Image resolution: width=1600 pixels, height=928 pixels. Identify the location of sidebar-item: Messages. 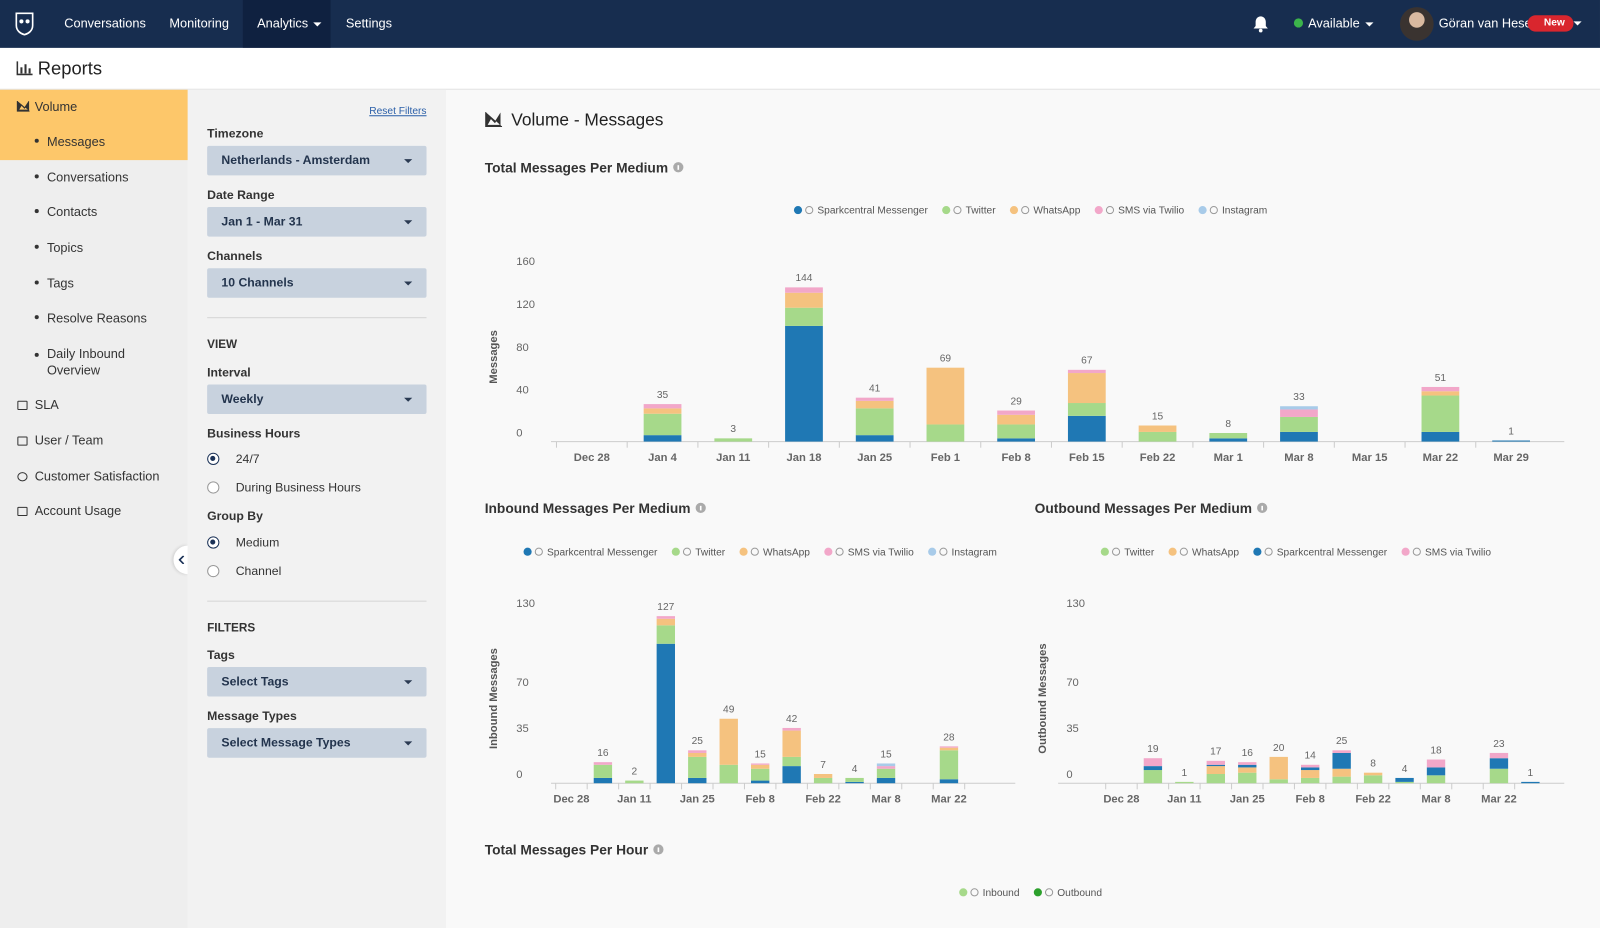
(76, 141).